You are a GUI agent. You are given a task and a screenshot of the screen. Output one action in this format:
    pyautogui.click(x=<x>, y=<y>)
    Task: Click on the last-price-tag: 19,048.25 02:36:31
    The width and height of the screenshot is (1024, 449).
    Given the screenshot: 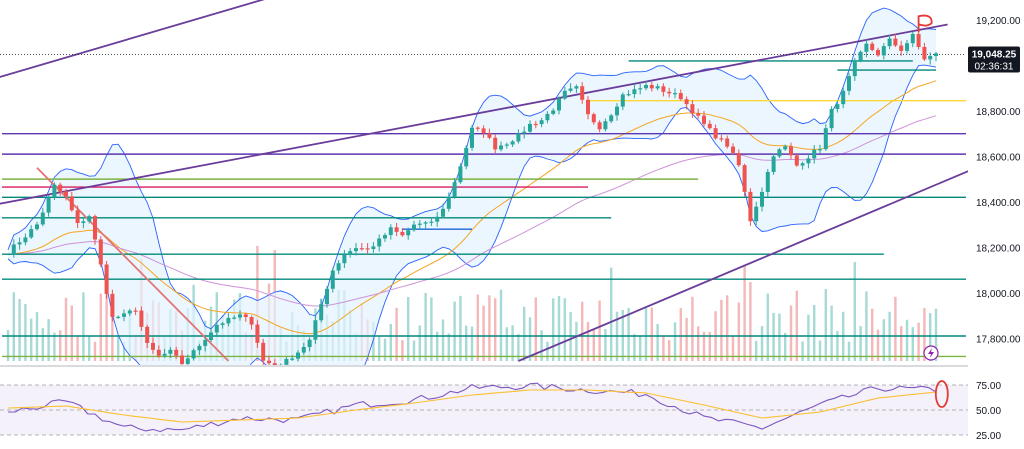 What is the action you would take?
    pyautogui.click(x=994, y=59)
    